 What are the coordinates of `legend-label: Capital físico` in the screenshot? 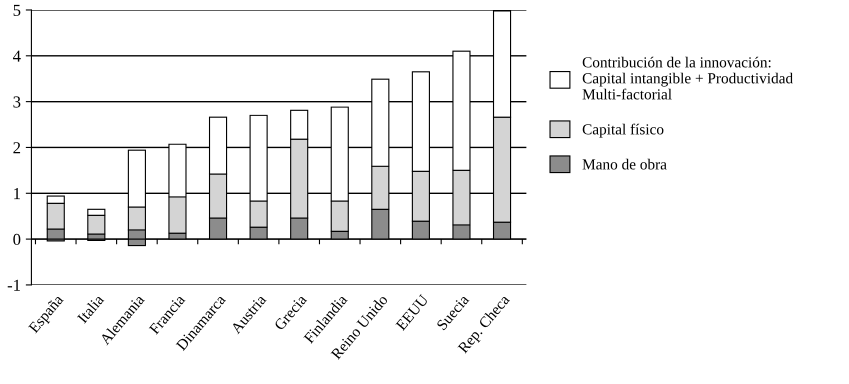 It's located at (623, 131).